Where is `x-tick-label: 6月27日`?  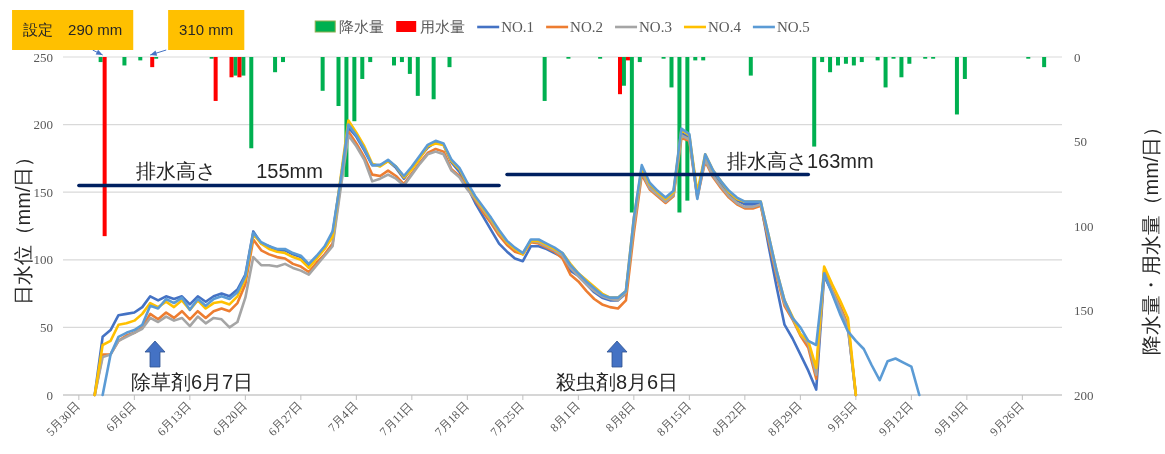 x-tick-label: 6月27日 is located at coordinates (285, 419).